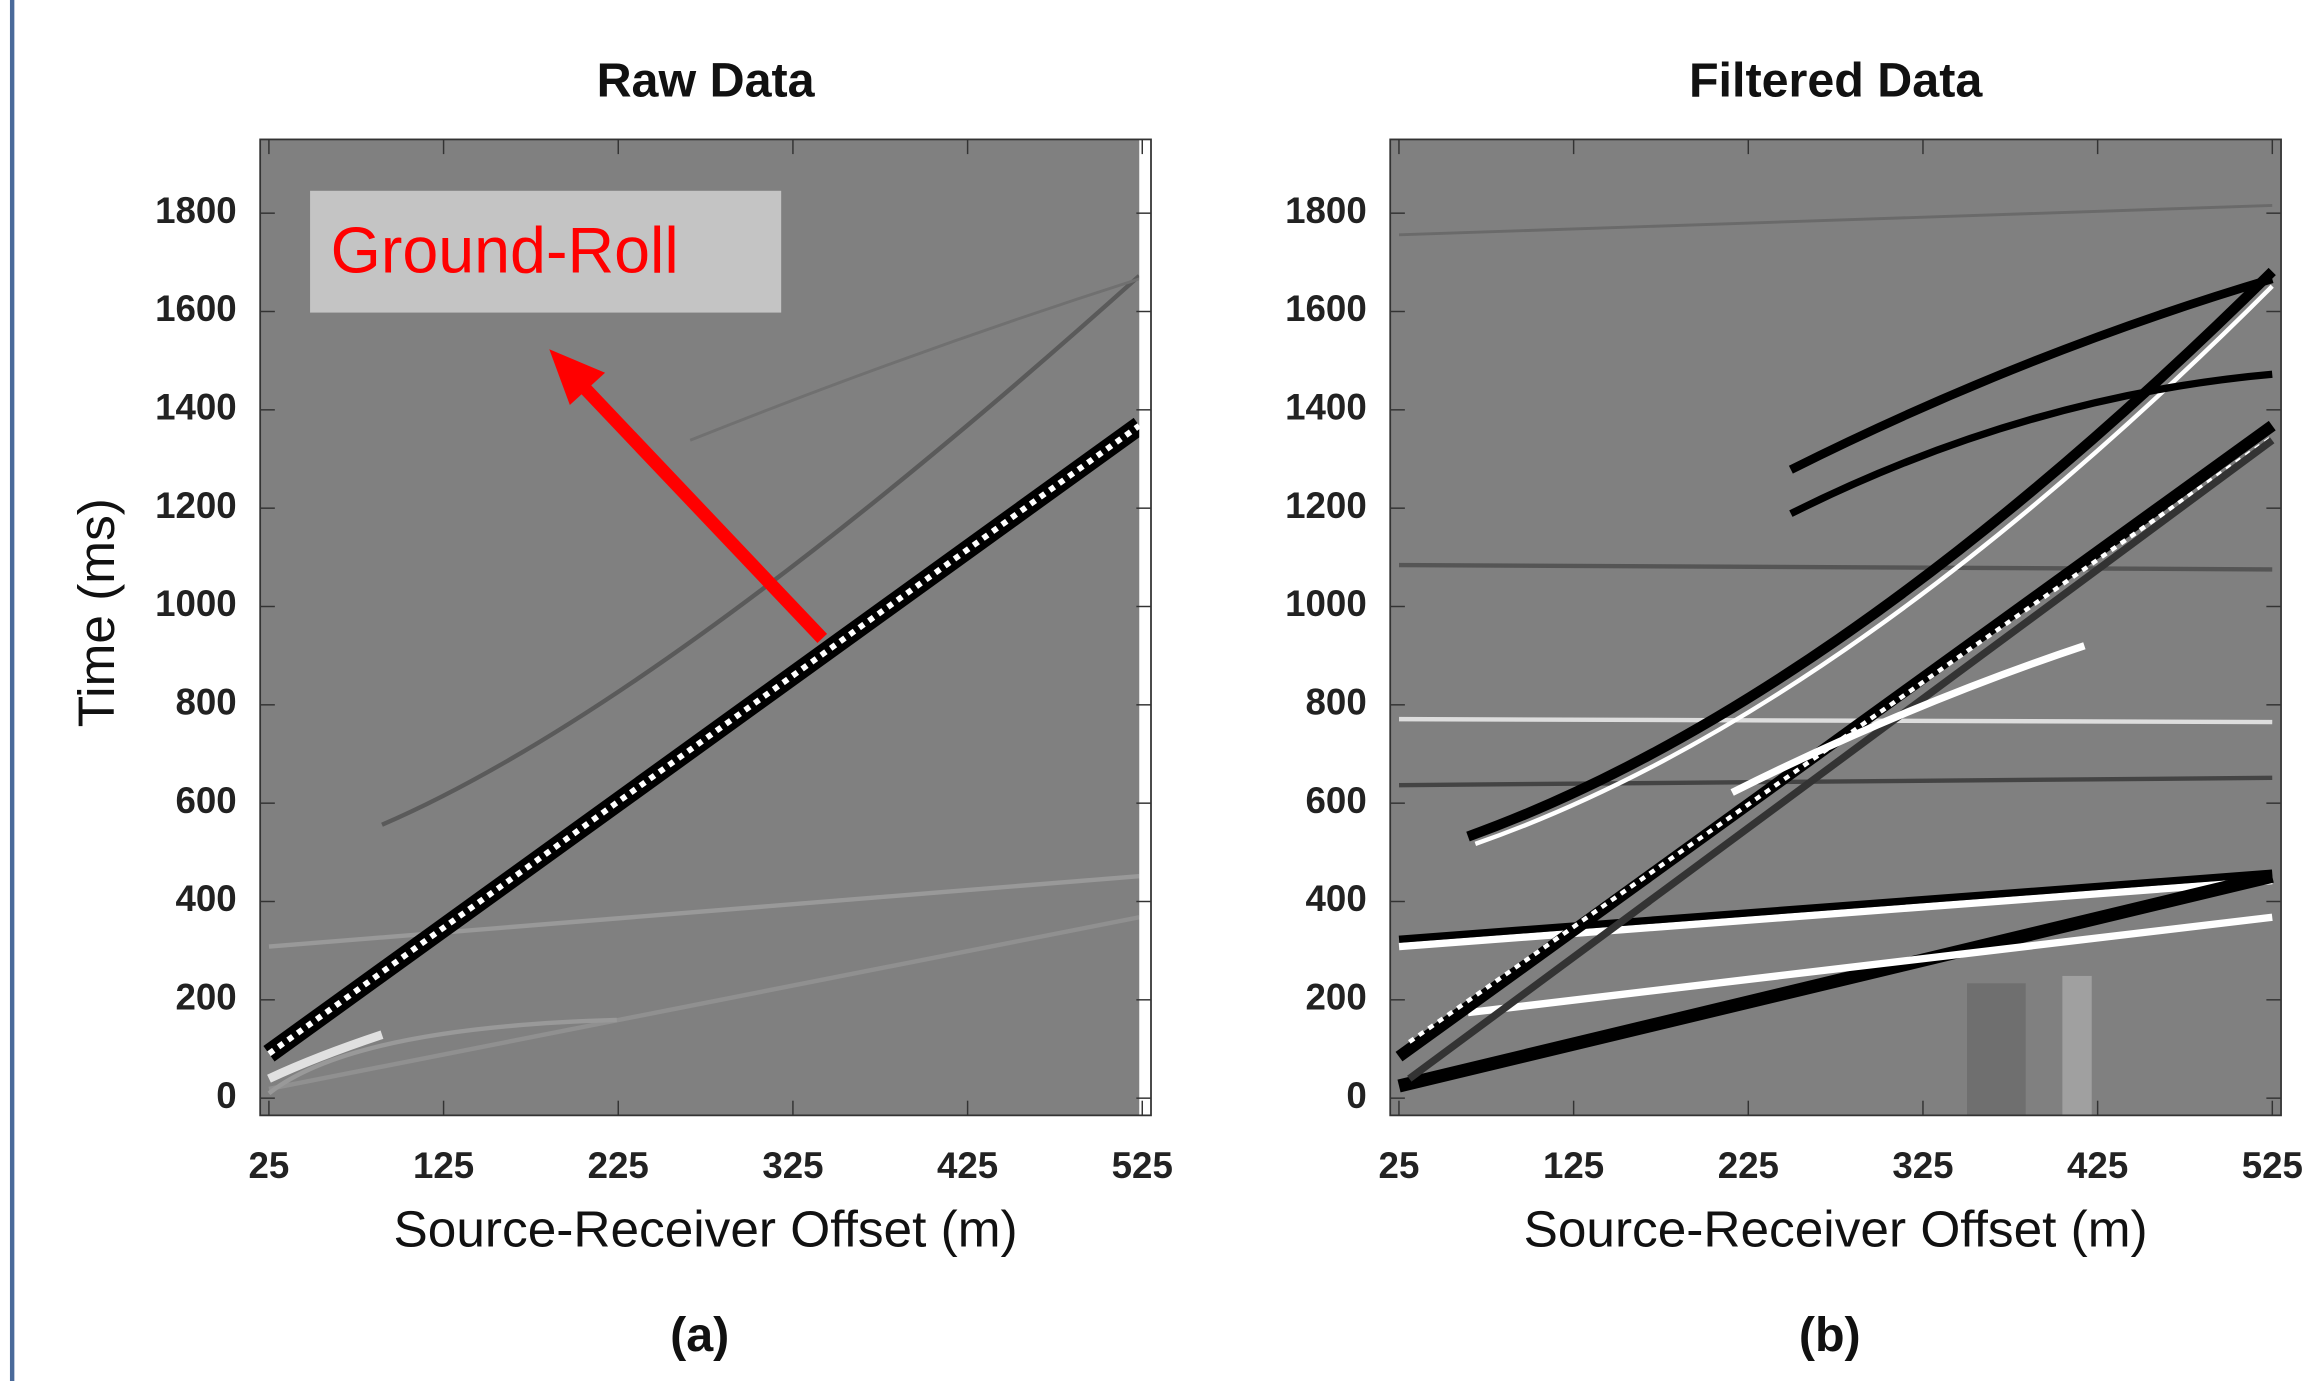  Describe the element at coordinates (1836, 80) in the screenshot. I see `chart-title: Filtered Data` at that location.